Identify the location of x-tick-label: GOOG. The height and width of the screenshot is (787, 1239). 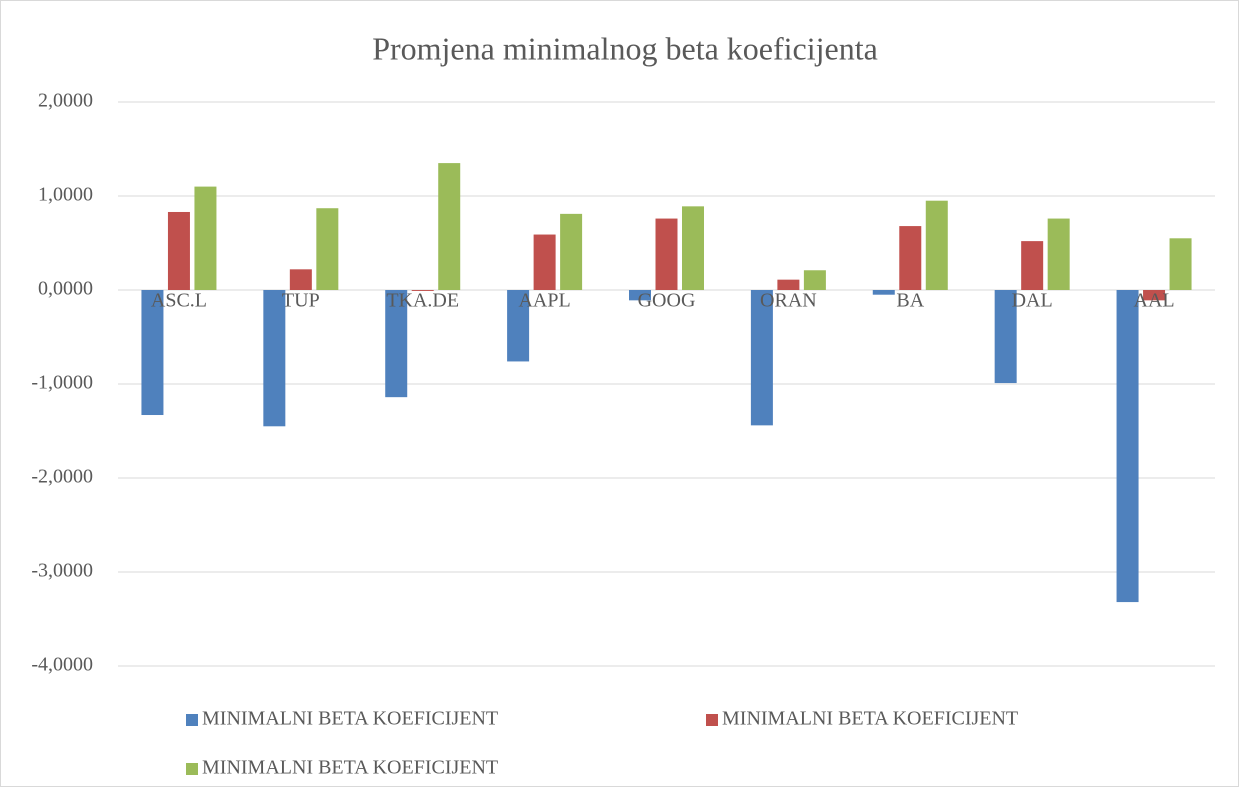
(667, 301).